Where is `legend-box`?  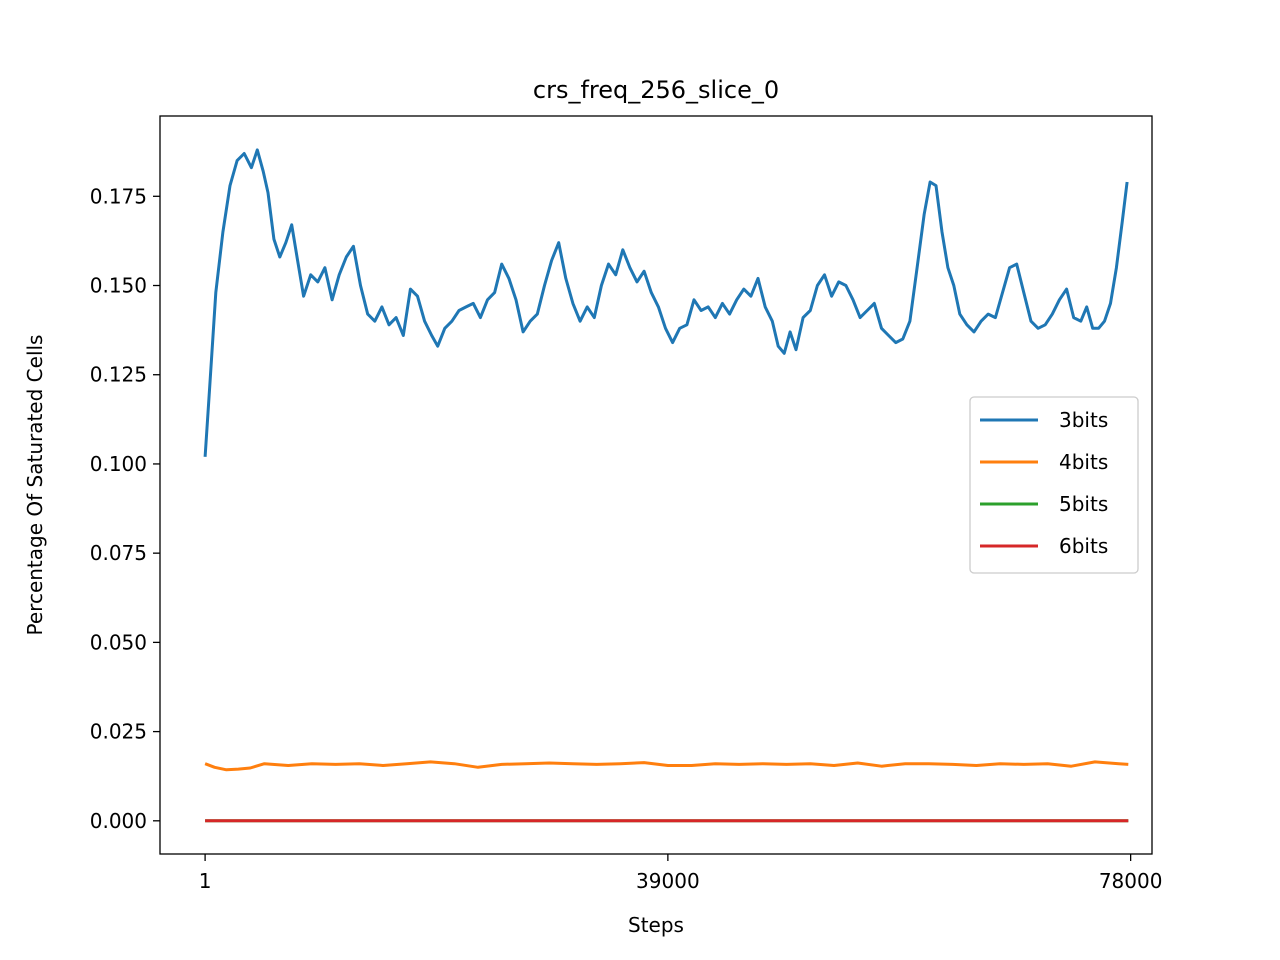
legend-box is located at coordinates (1054, 485).